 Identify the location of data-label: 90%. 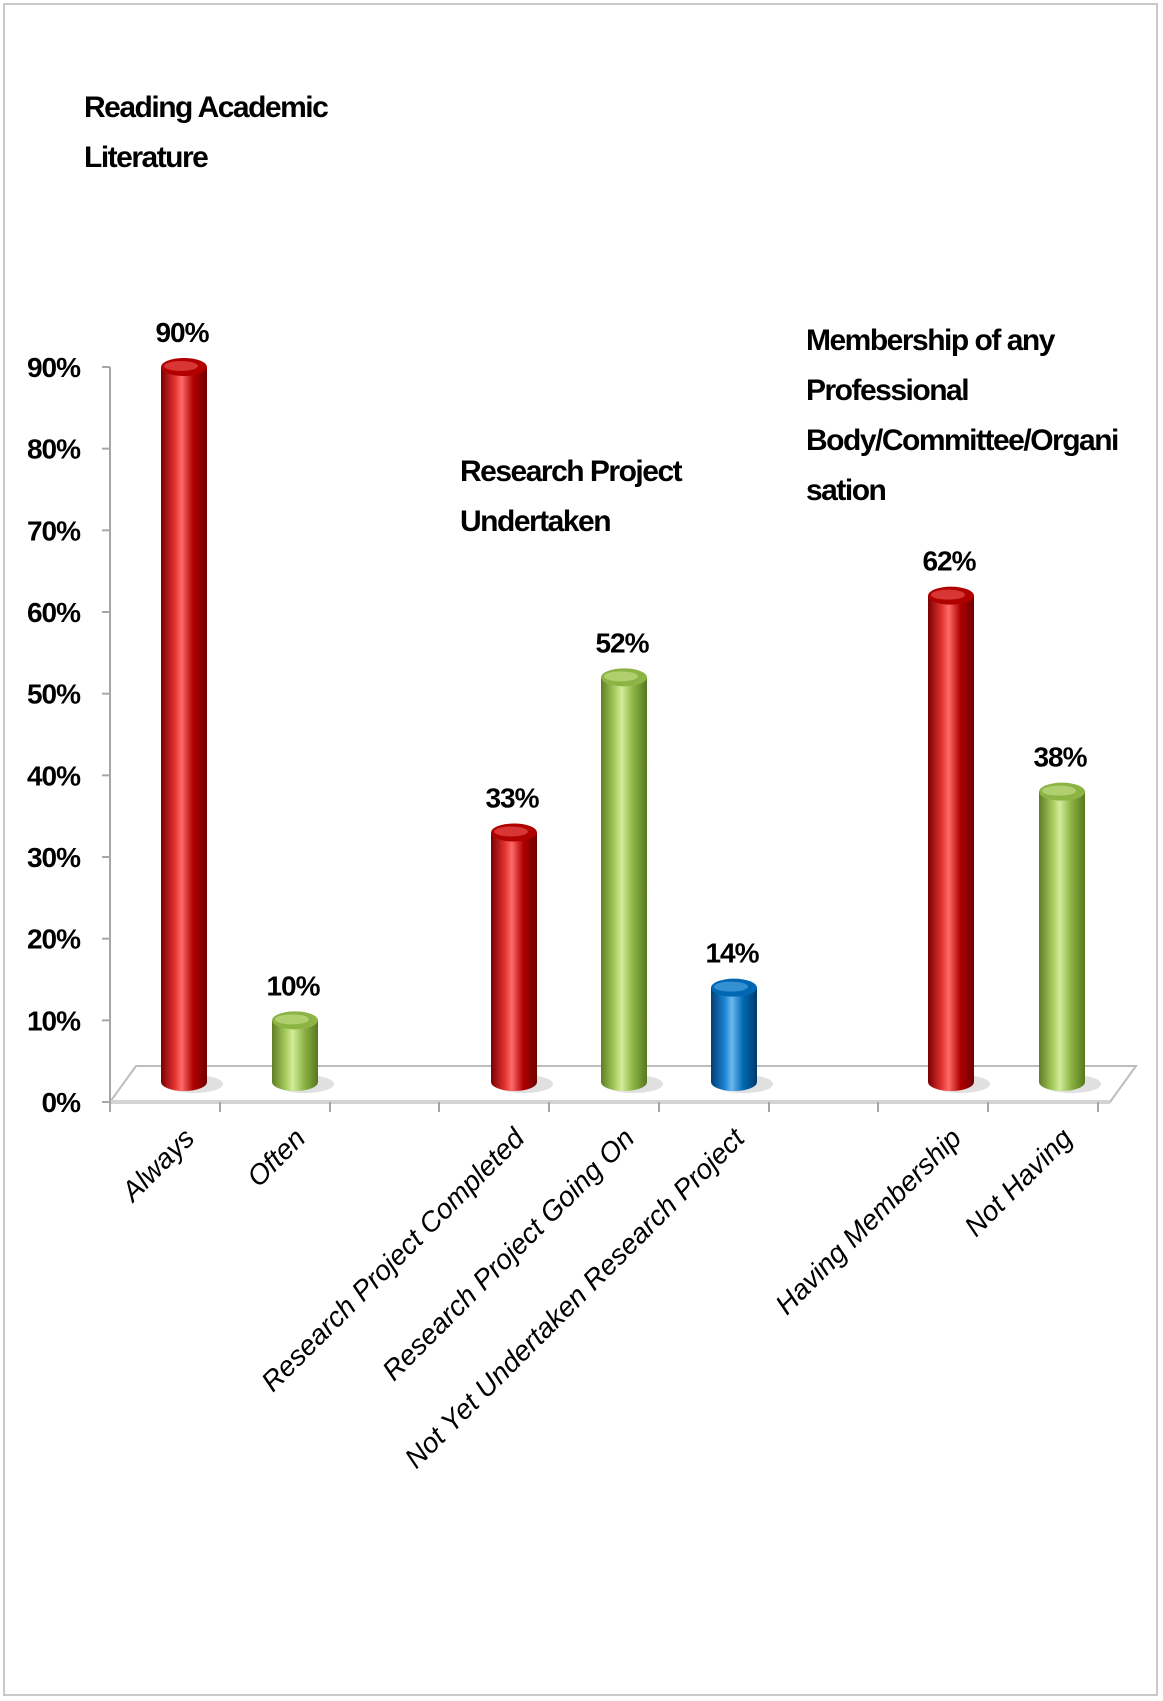
(182, 332).